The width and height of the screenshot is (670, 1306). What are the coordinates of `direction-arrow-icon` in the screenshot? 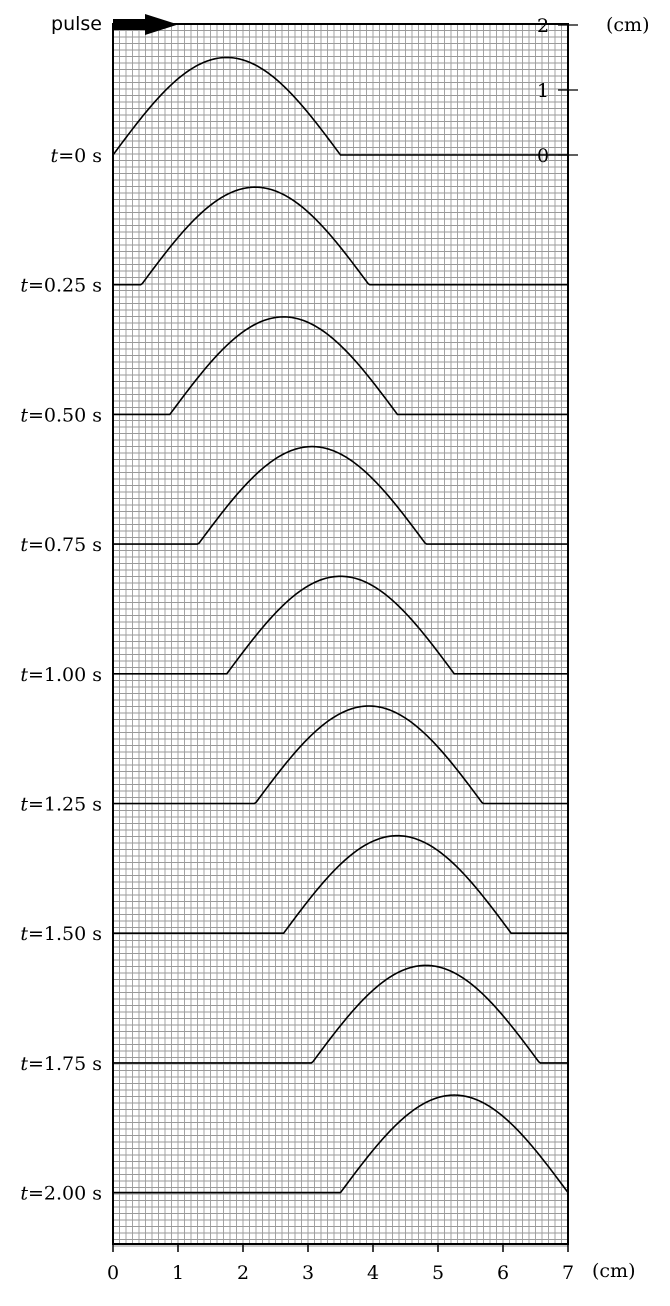 It's located at (145, 24).